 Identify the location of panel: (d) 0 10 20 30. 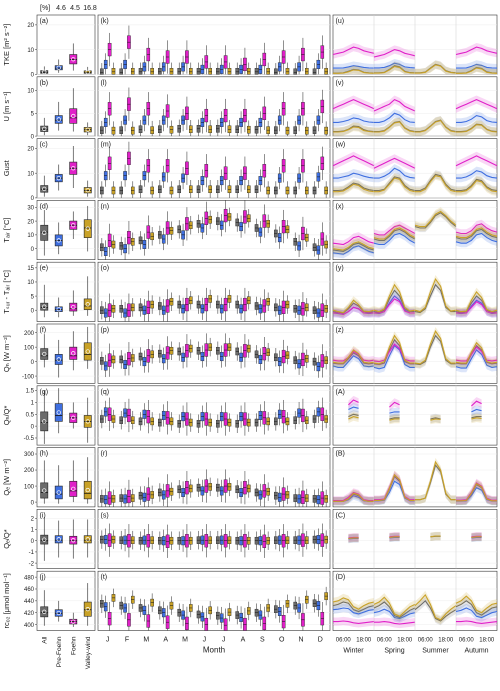
(61, 230).